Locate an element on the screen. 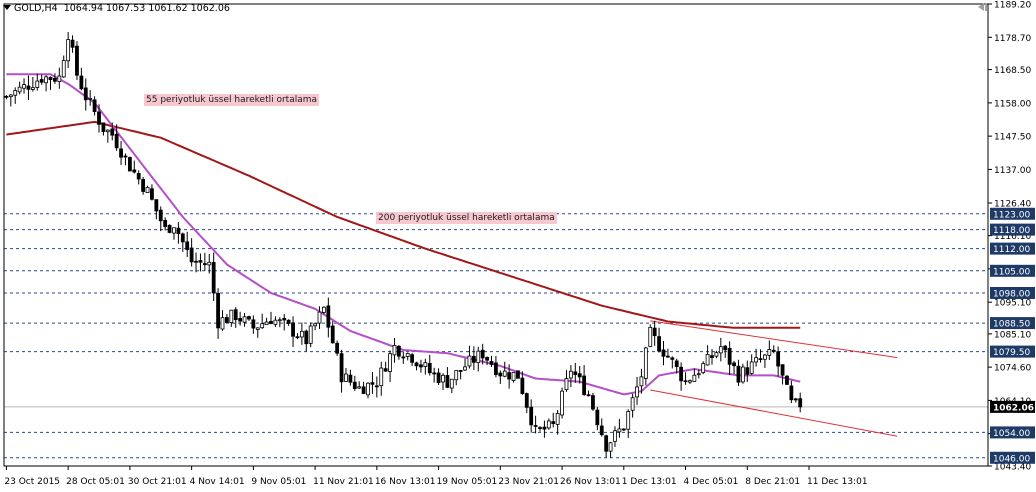 This screenshot has height=492, width=1036. channel-upper-line is located at coordinates (774, 339).